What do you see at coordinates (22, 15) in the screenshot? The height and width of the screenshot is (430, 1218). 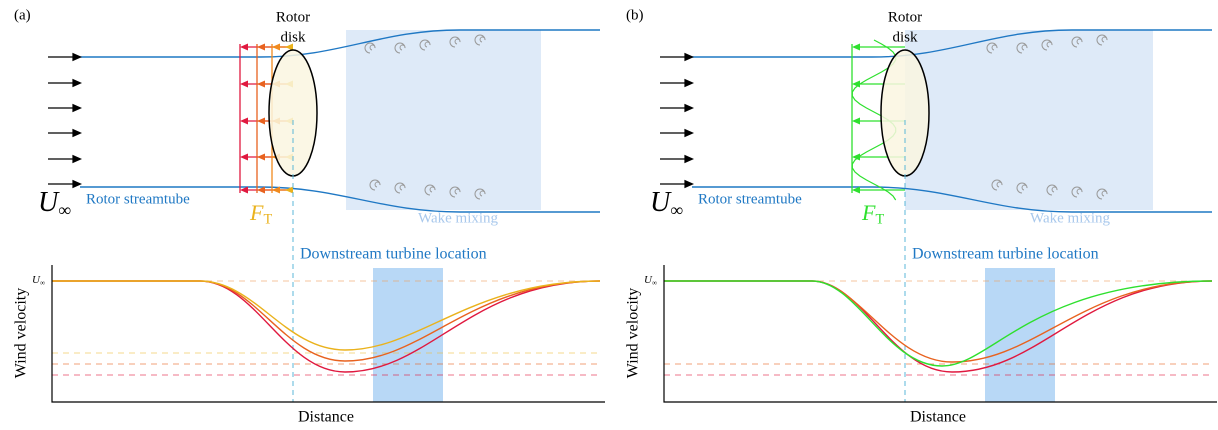 I see `panel-label: (a)` at bounding box center [22, 15].